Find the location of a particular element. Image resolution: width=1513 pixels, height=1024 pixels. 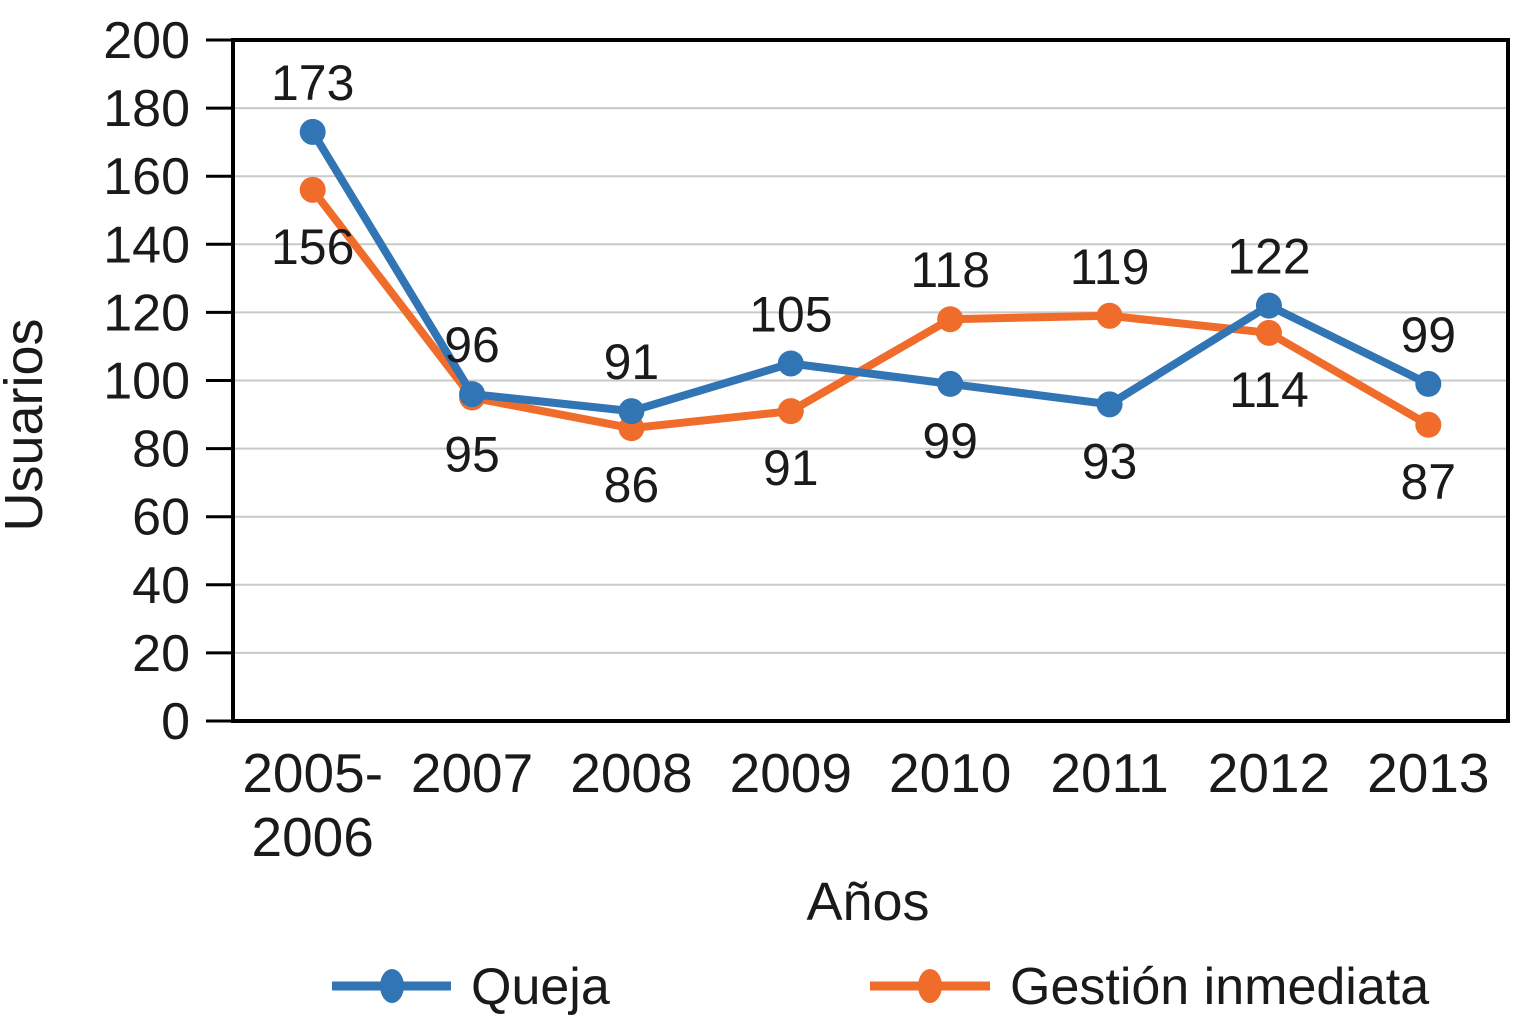

data-point-gestion-inmediata-2010 is located at coordinates (950, 319).